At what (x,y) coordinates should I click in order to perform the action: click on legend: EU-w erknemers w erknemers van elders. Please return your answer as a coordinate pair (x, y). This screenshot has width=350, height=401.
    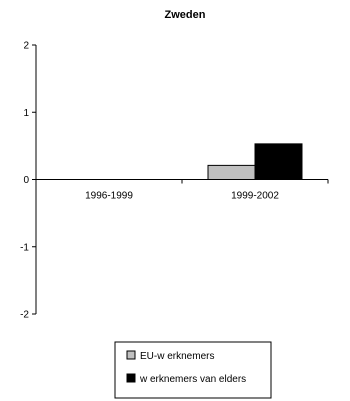
    Looking at the image, I should click on (193, 370).